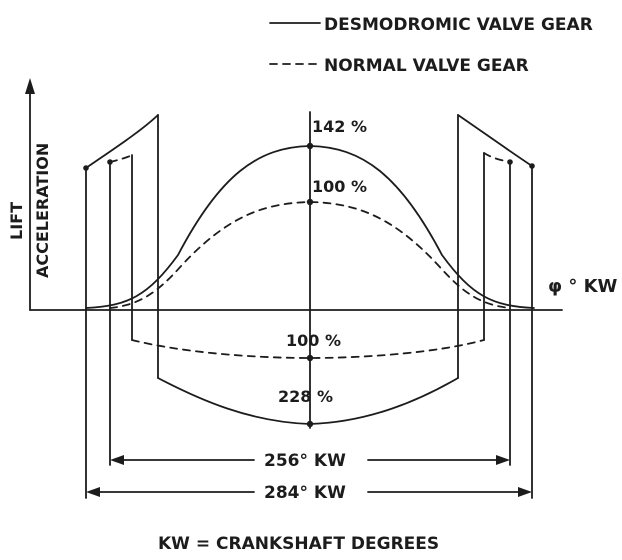 This screenshot has width=622, height=560. What do you see at coordinates (310, 424) in the screenshot?
I see `desmo-negative-marker` at bounding box center [310, 424].